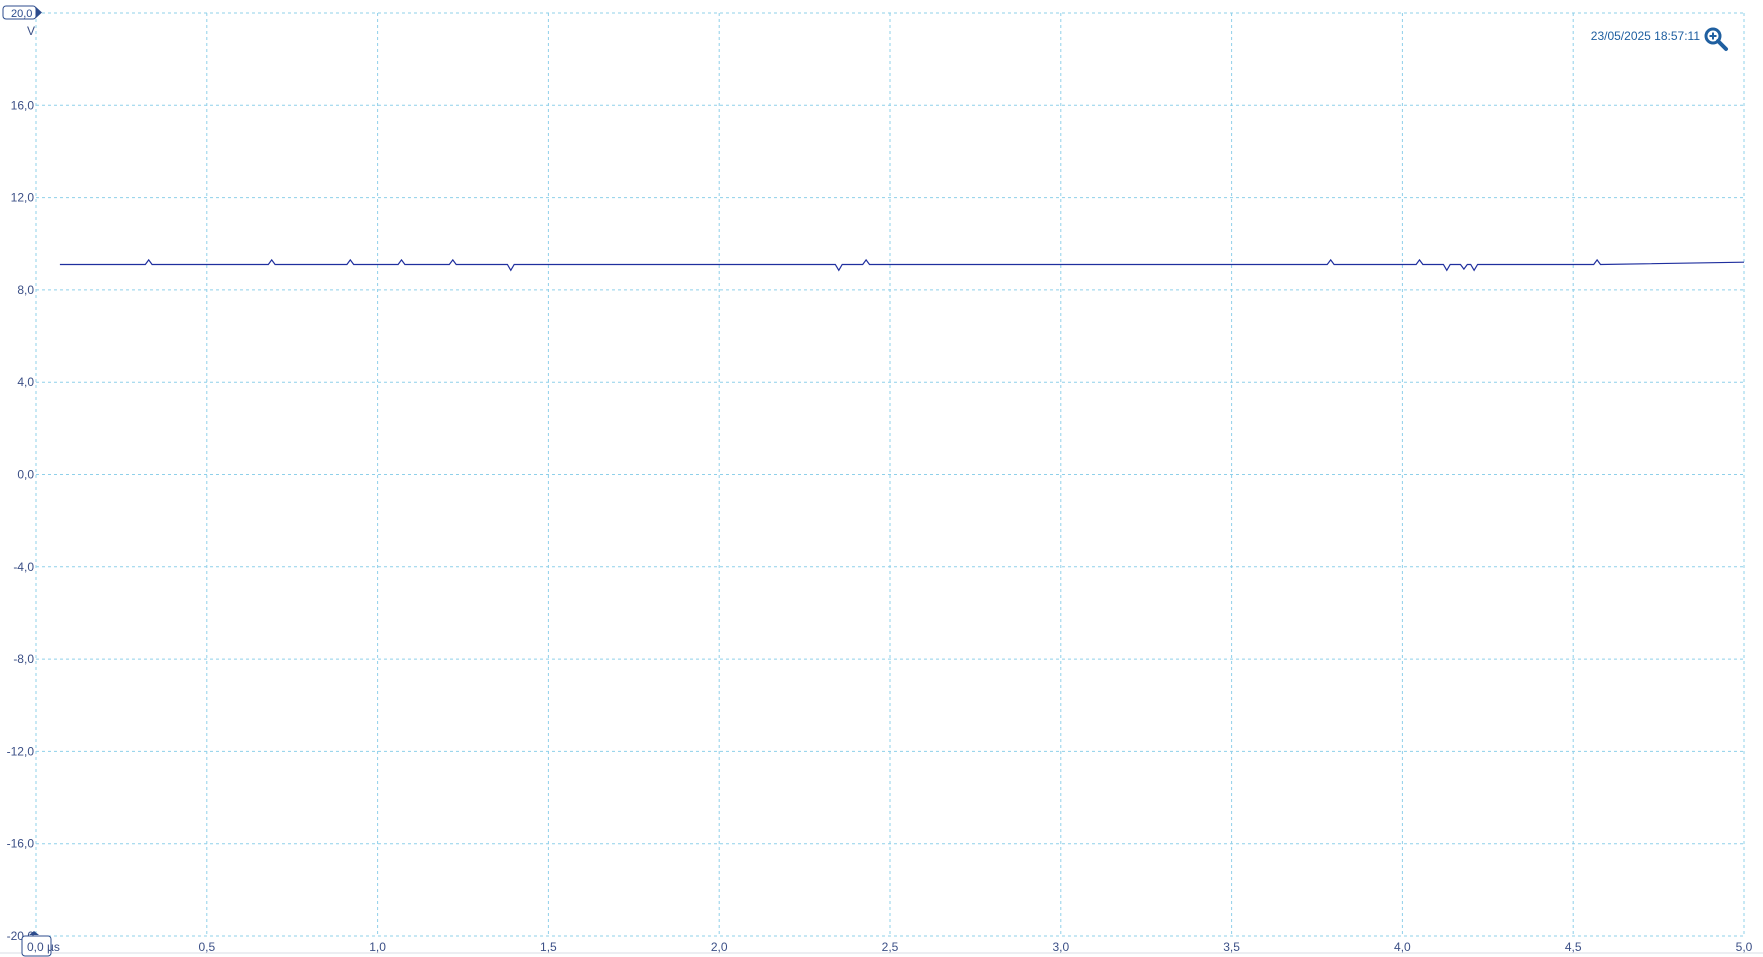 This screenshot has width=1763, height=957. What do you see at coordinates (25, 290) in the screenshot?
I see `y-tick-label: 8,0` at bounding box center [25, 290].